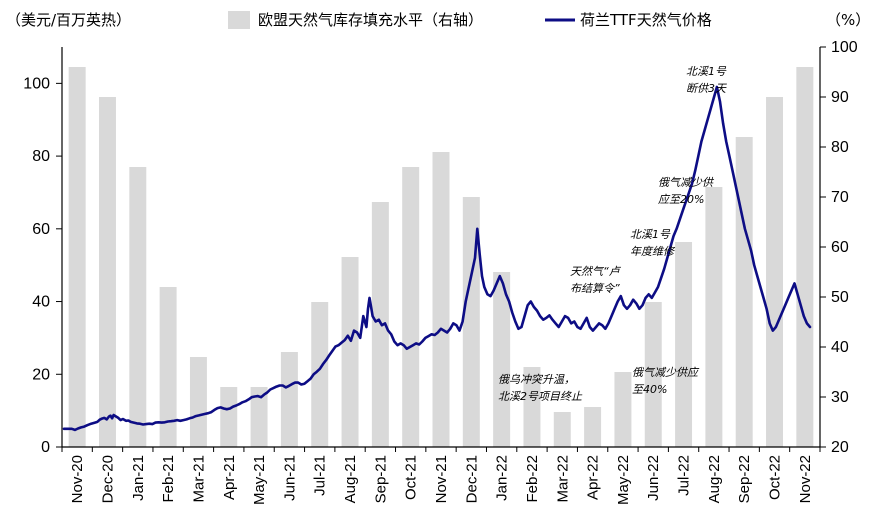  I want to click on left-tick-label: 100, so click(36, 83).